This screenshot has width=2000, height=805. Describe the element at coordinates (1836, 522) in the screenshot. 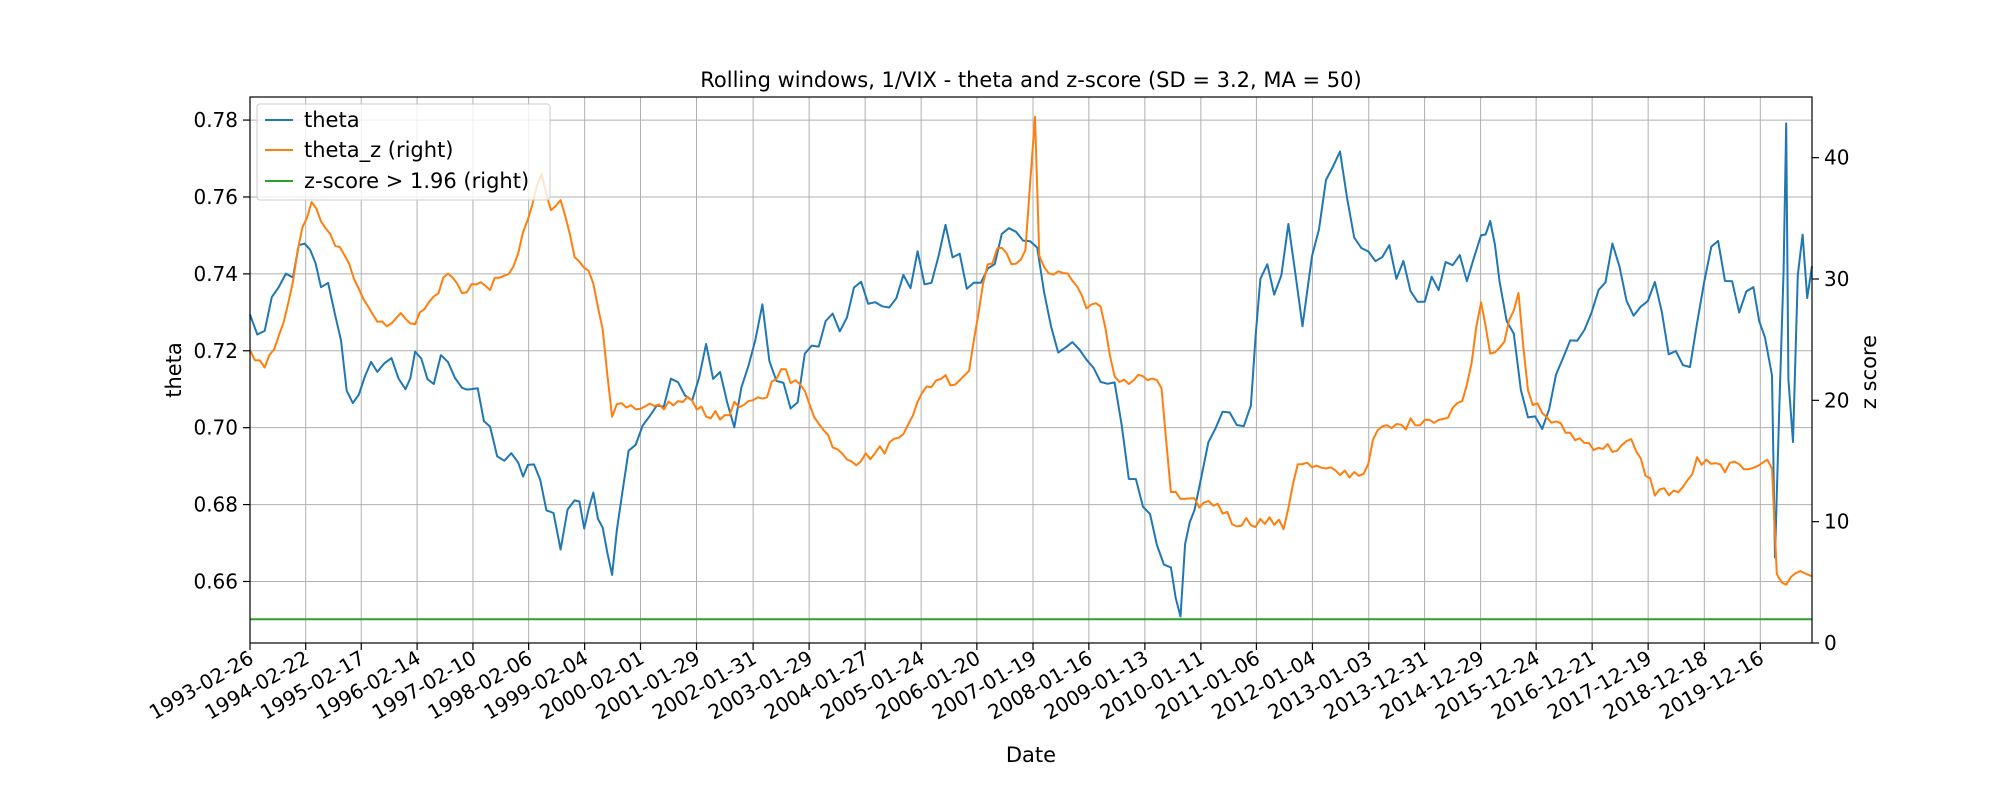

I see `y2-tick-label: 10` at that location.